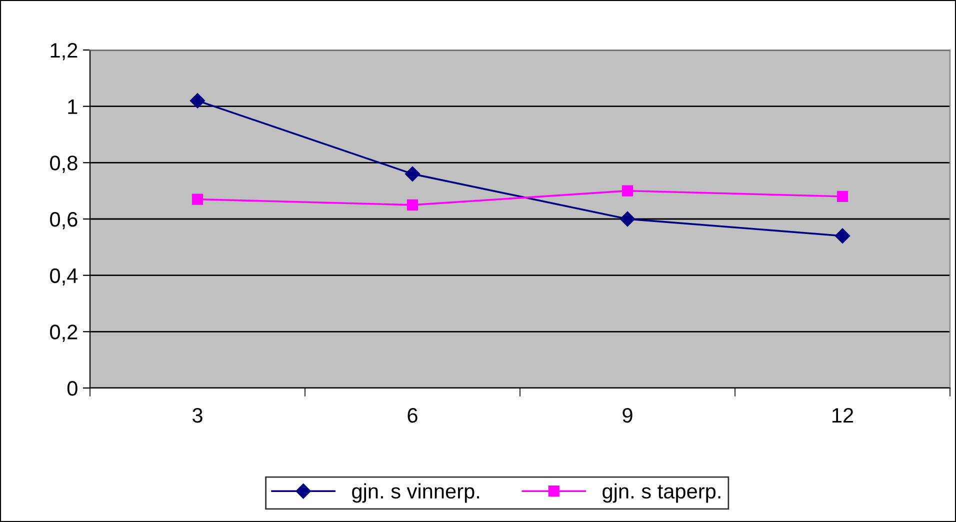 The height and width of the screenshot is (522, 956). I want to click on y-tick-label: 0,6, so click(64, 221).